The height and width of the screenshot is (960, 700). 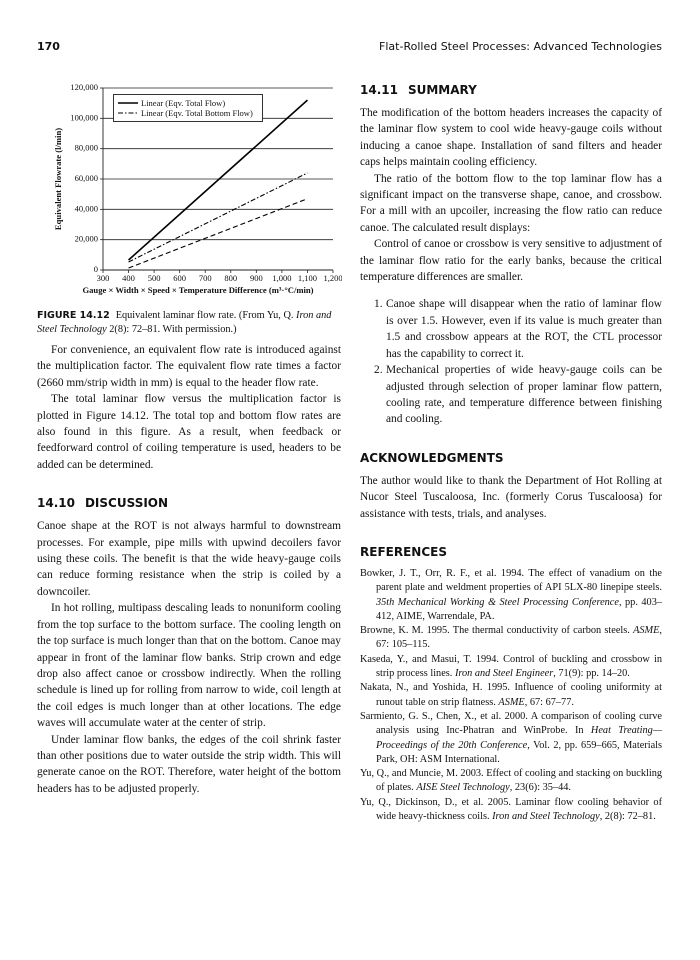 What do you see at coordinates (519, 609) in the screenshot?
I see `text-run: , pp. 403–412, AIME, Warrendale, PA.` at bounding box center [519, 609].